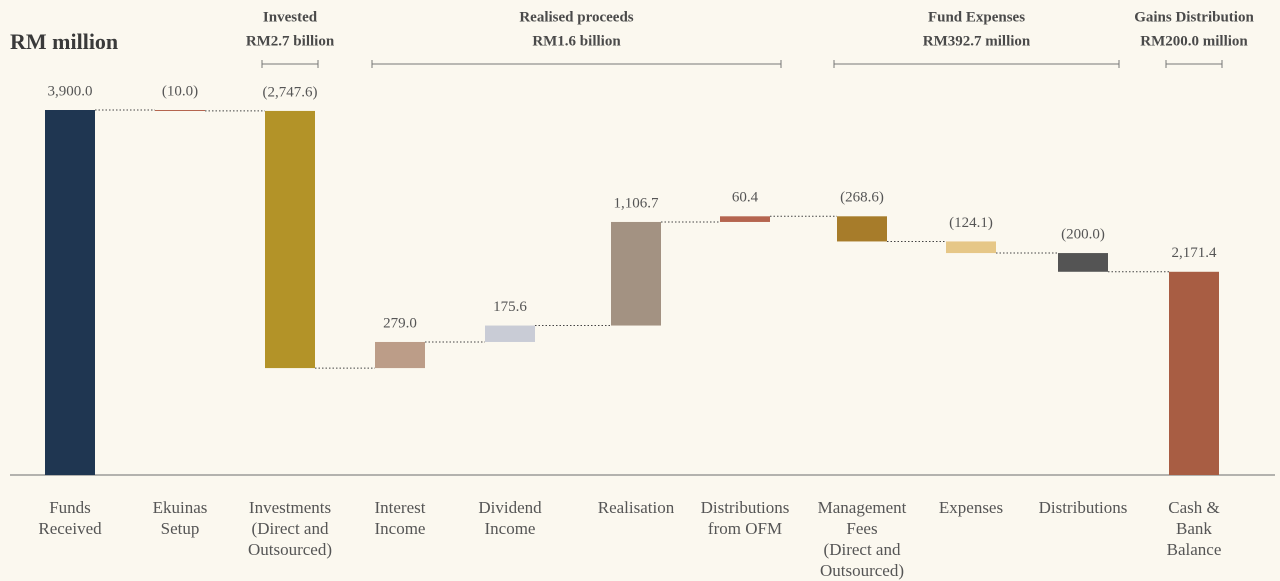  I want to click on value-label: 279.0, so click(400, 323).